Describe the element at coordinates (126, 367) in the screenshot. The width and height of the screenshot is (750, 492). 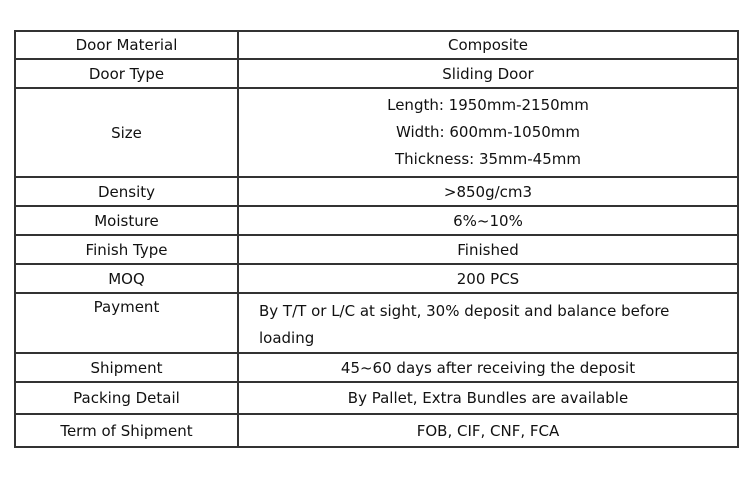
I see `row-label: Shipment` at that location.